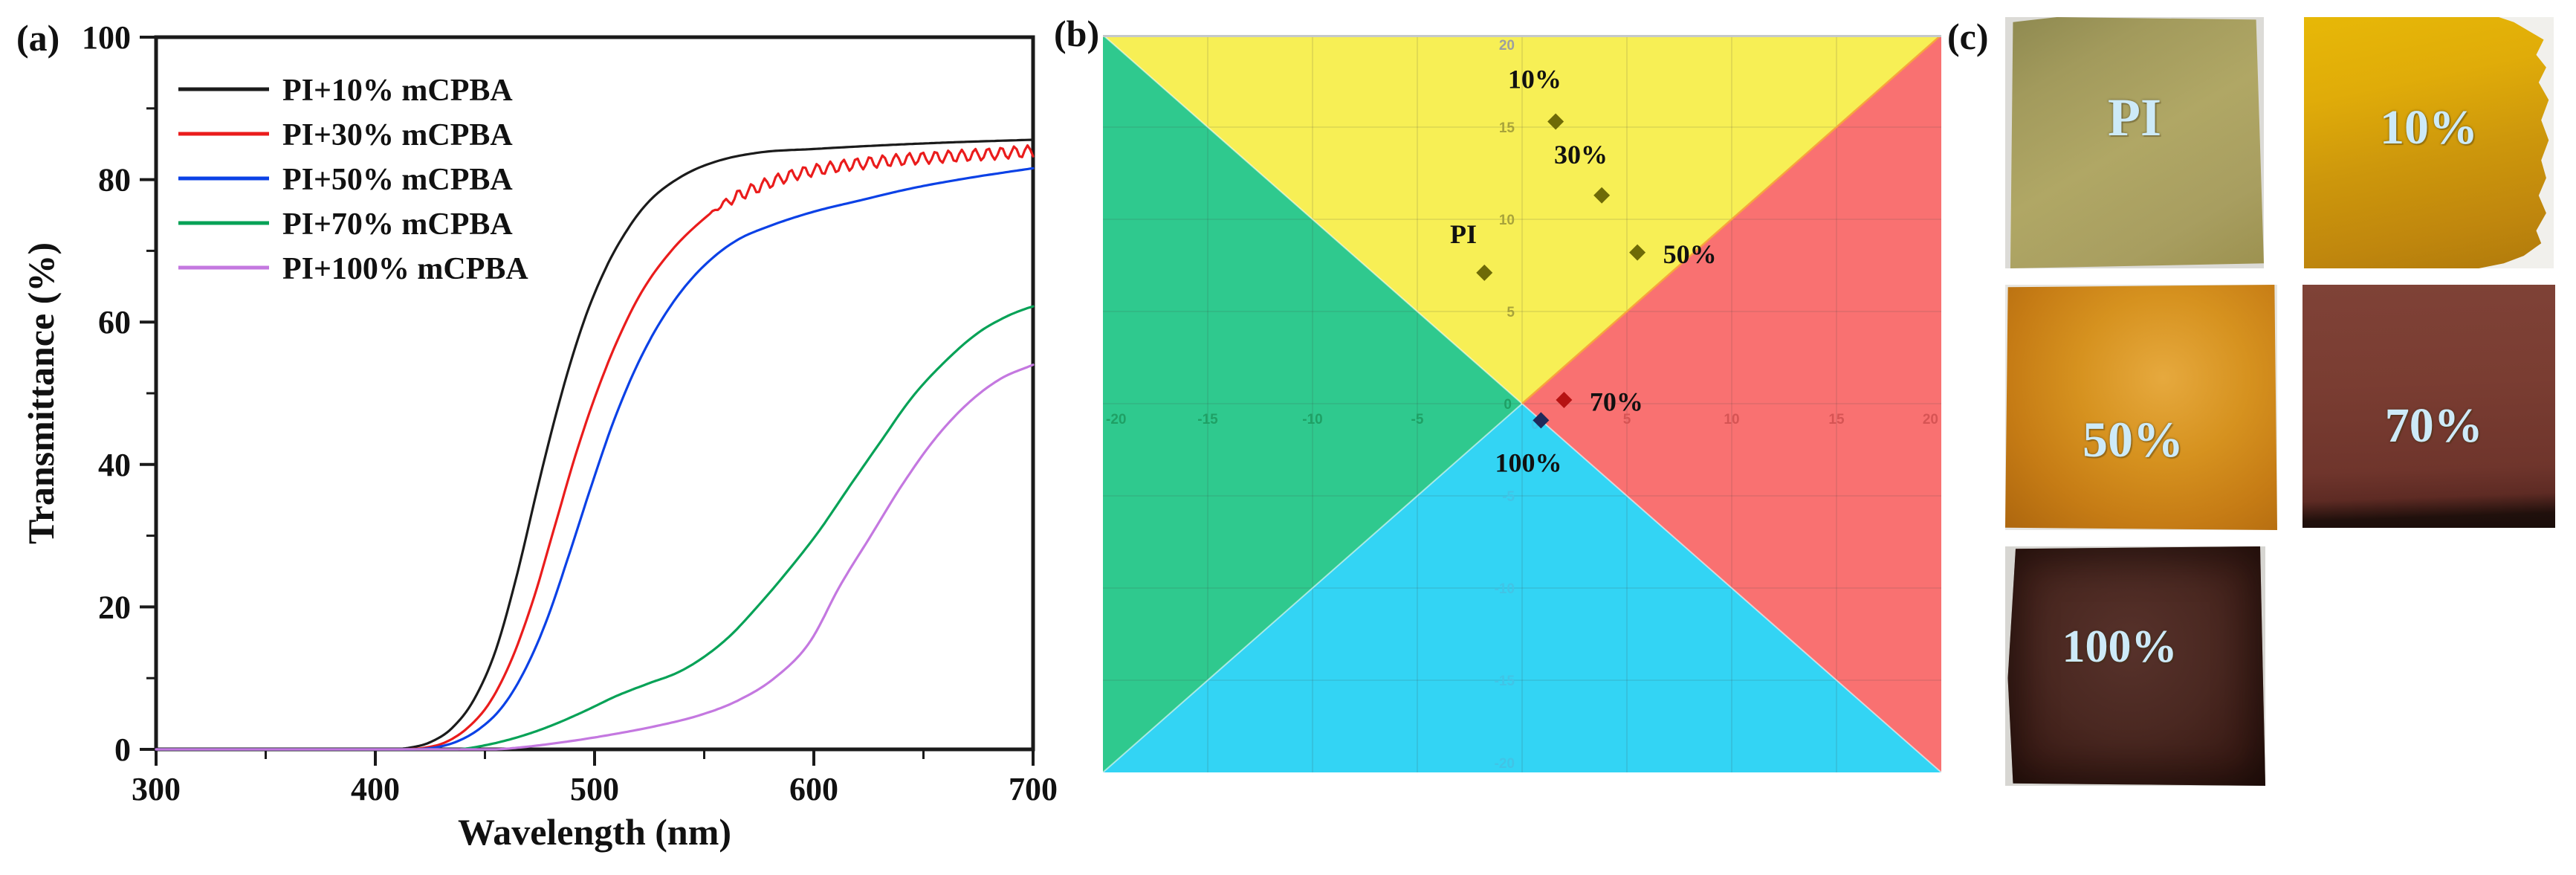 This screenshot has height=875, width=2576. What do you see at coordinates (1731, 220) in the screenshot?
I see `diagonal-center-tr` at bounding box center [1731, 220].